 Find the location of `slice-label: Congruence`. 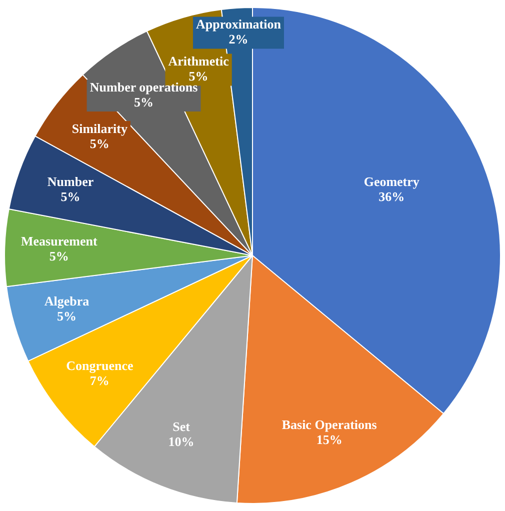

slice-label: Congruence is located at coordinates (100, 365).